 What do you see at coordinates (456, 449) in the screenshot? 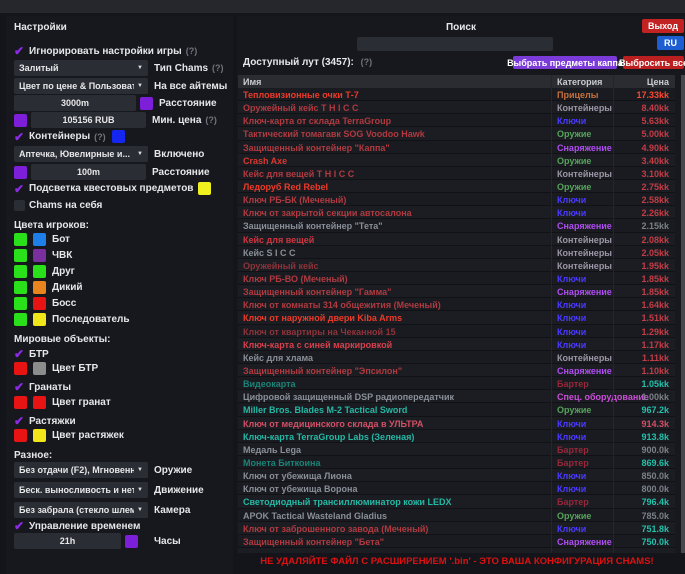
I see `table-row: Медаль Lega Бартер 900.0k` at bounding box center [456, 449].